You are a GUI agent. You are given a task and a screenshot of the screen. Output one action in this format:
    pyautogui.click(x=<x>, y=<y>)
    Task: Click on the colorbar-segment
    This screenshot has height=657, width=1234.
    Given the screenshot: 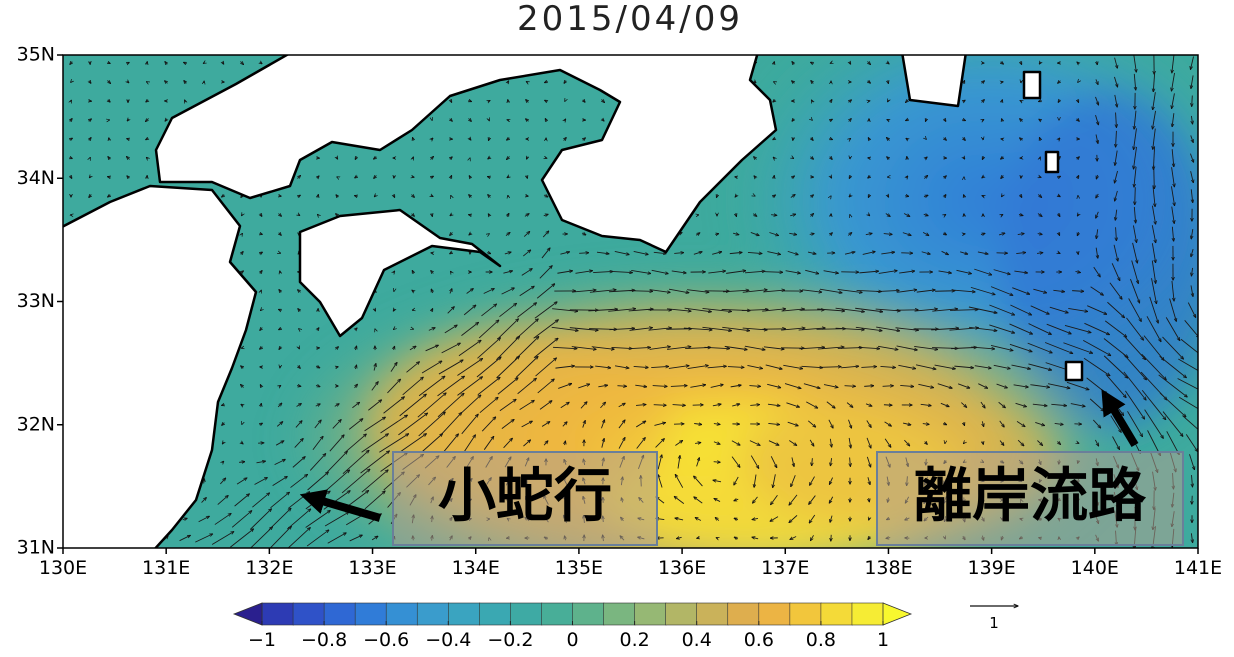 What is the action you would take?
    pyautogui.click(x=650, y=614)
    